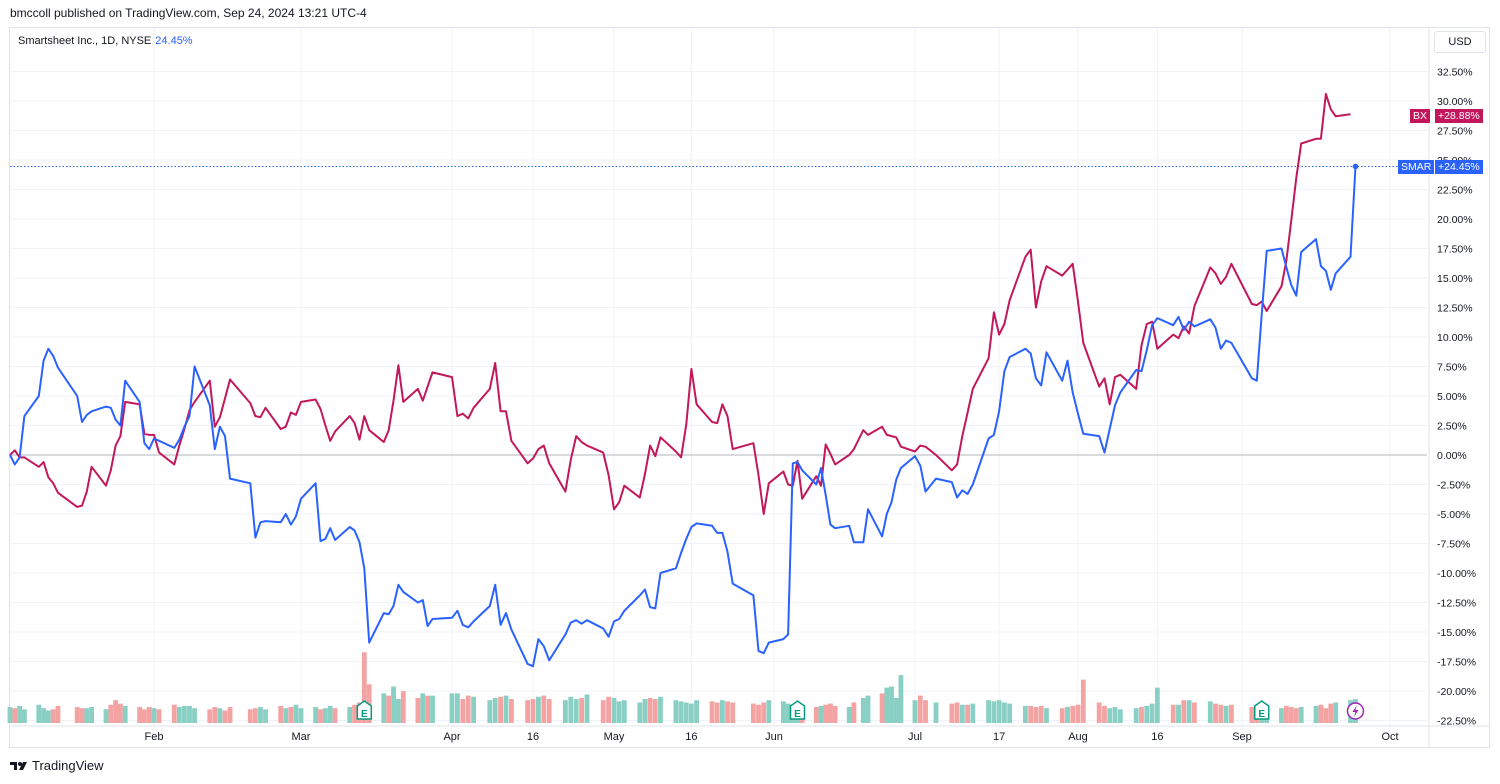 This screenshot has width=1500, height=784. Describe the element at coordinates (1455, 132) in the screenshot. I see `y-tick-label: 27.50%` at that location.